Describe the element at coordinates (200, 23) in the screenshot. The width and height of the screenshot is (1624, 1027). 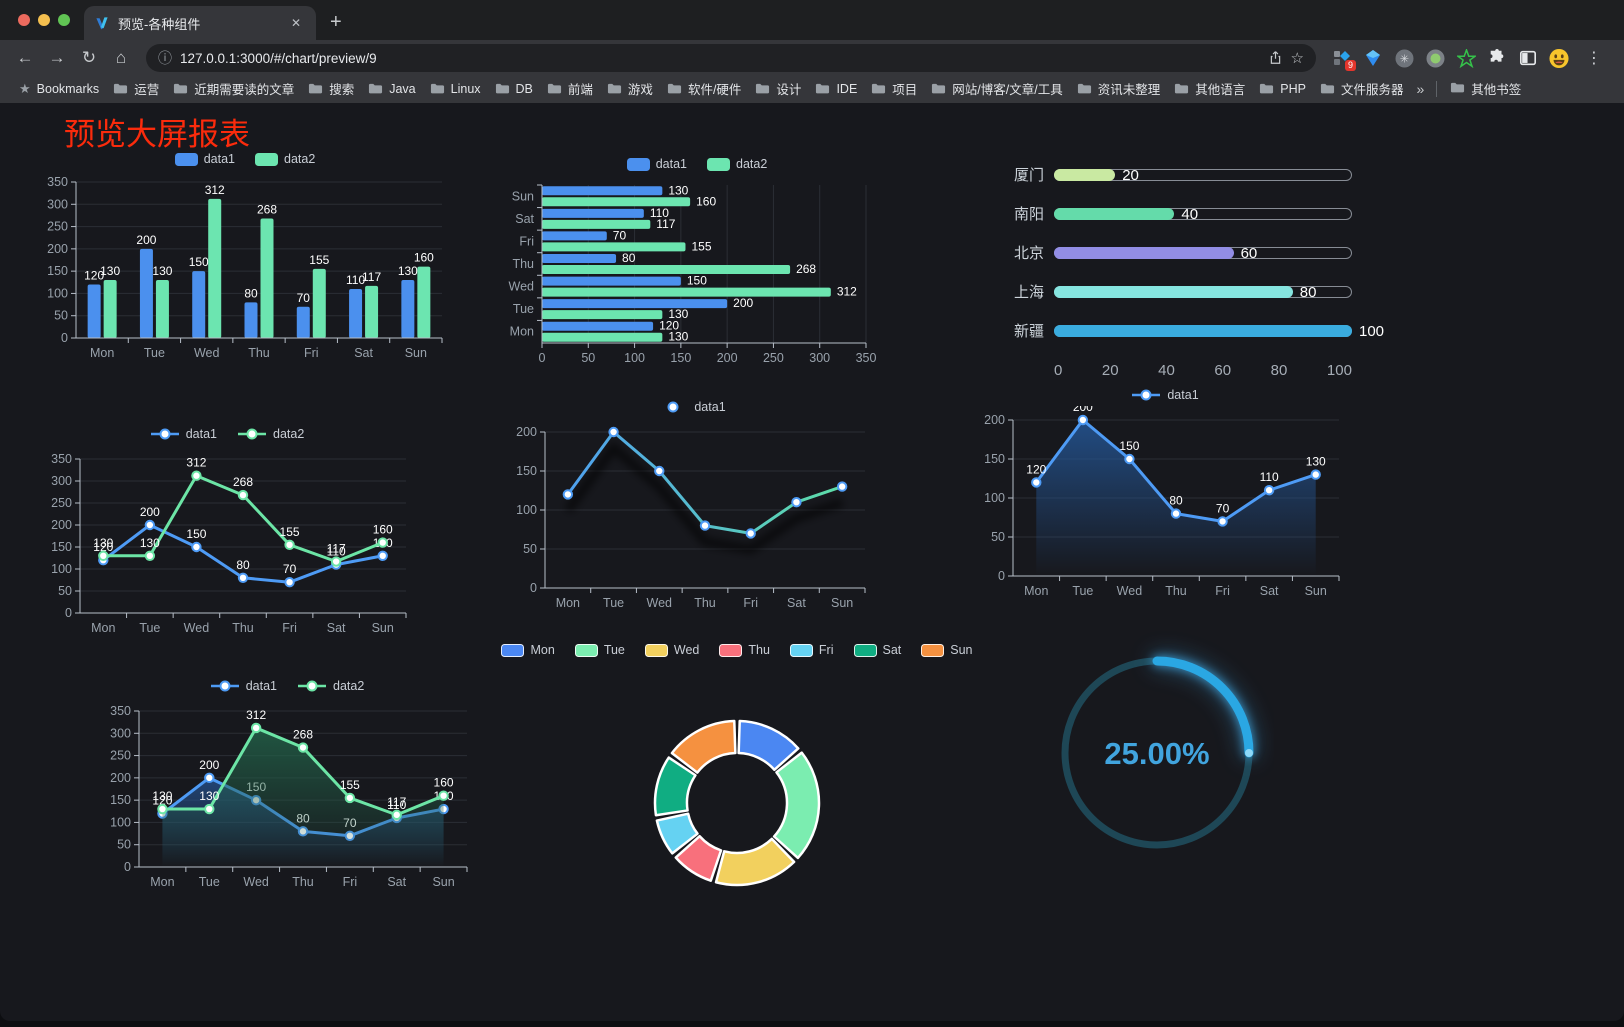
I see `browser-tab: 预览-各种组件 ✕` at that location.